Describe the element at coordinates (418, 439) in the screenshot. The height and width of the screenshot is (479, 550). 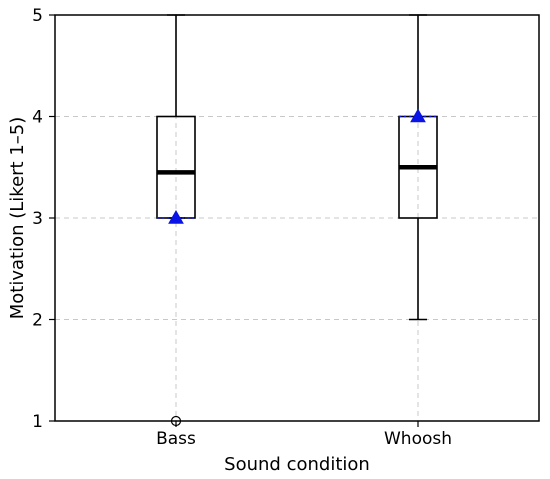
I see `x-tick-label: Whoosh` at that location.